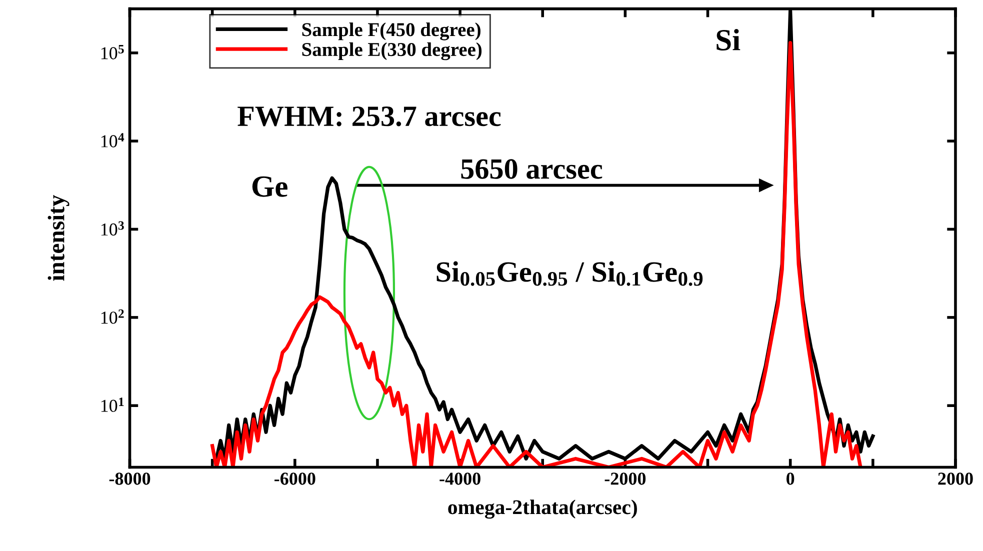 This screenshot has height=551, width=983. Describe the element at coordinates (460, 478) in the screenshot. I see `x-tick-label: -4000` at that location.